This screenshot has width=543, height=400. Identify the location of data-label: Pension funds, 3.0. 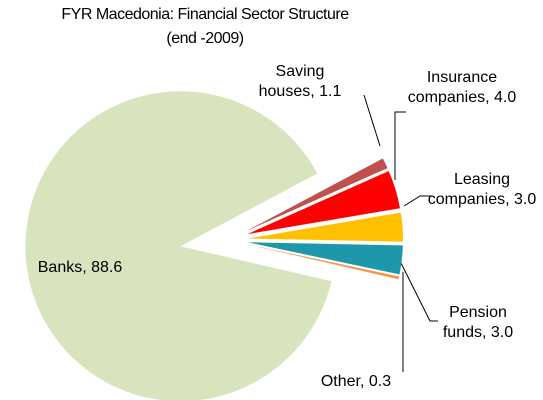
(478, 322).